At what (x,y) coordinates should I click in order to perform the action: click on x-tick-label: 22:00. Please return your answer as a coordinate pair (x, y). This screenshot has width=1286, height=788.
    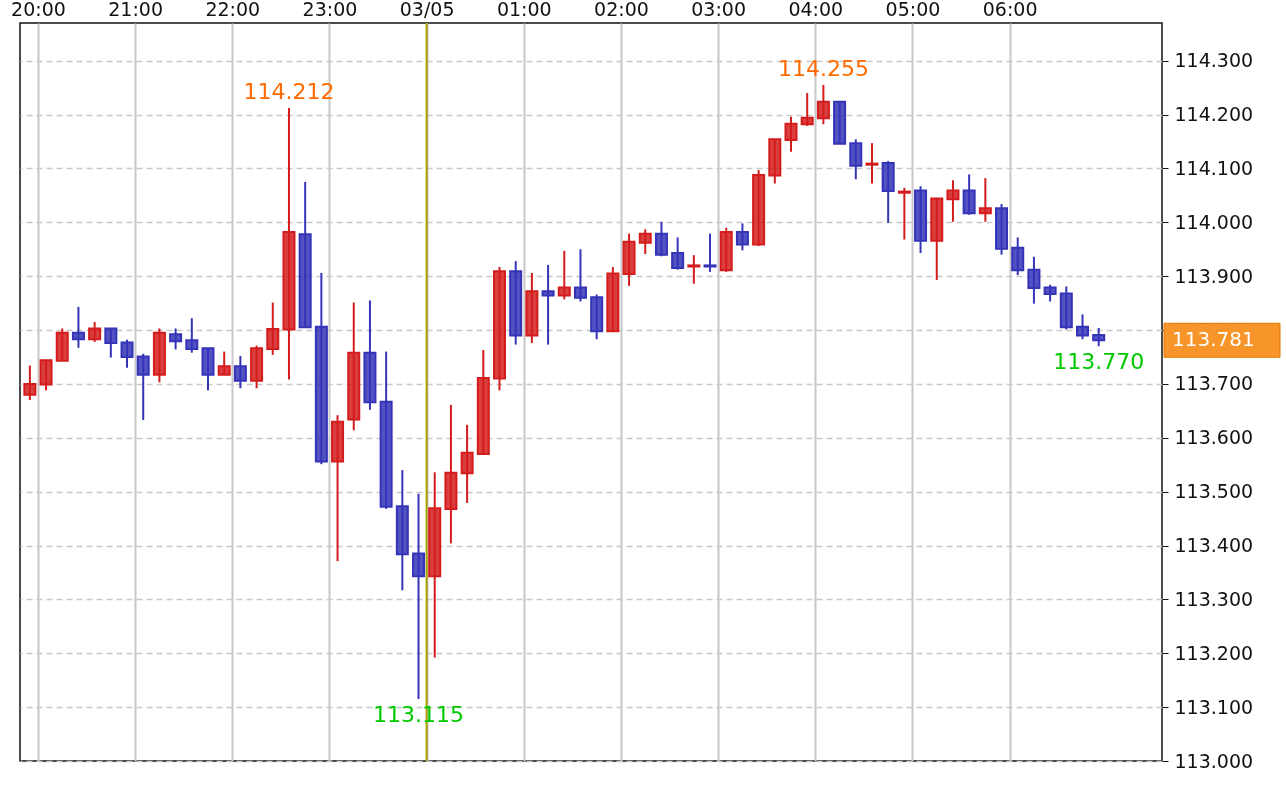
    Looking at the image, I should click on (233, 10).